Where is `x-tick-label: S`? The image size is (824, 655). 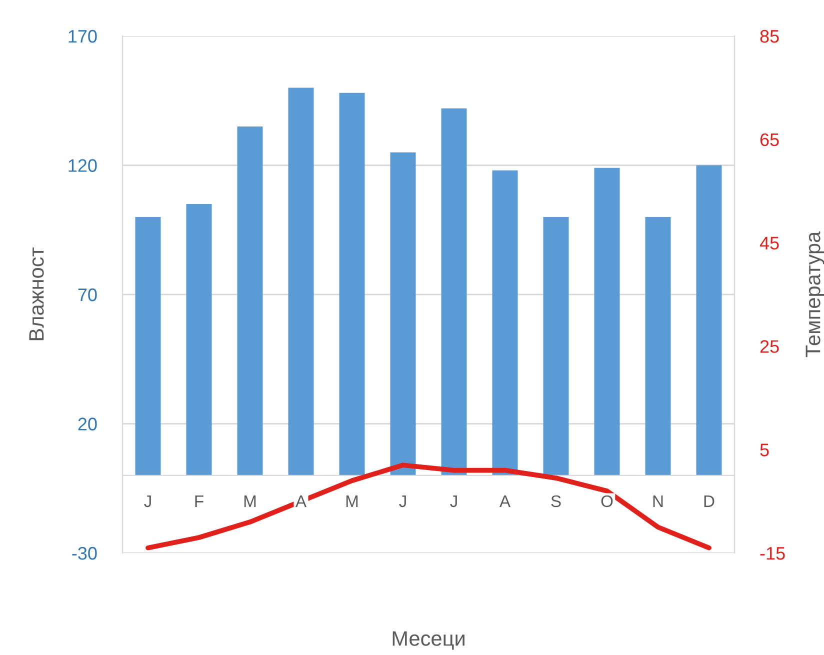 x-tick-label: S is located at coordinates (556, 501).